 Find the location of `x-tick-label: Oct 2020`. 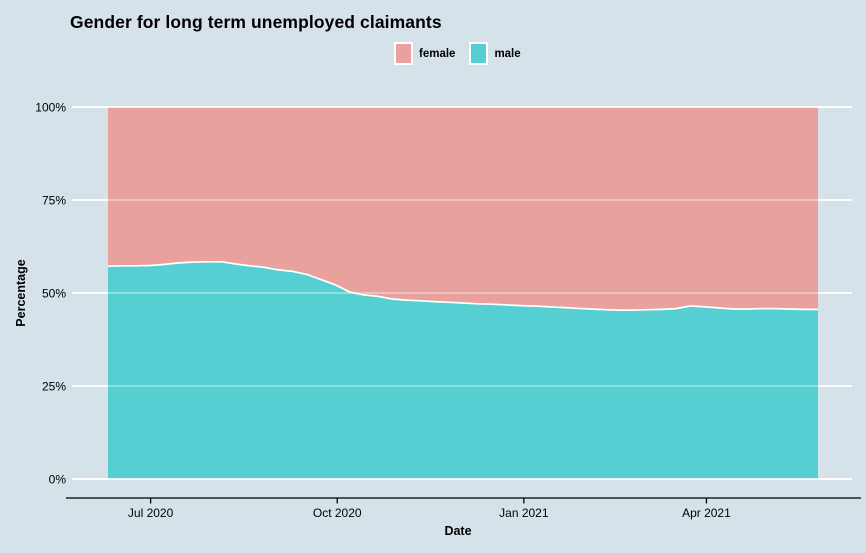

x-tick-label: Oct 2020 is located at coordinates (337, 513).